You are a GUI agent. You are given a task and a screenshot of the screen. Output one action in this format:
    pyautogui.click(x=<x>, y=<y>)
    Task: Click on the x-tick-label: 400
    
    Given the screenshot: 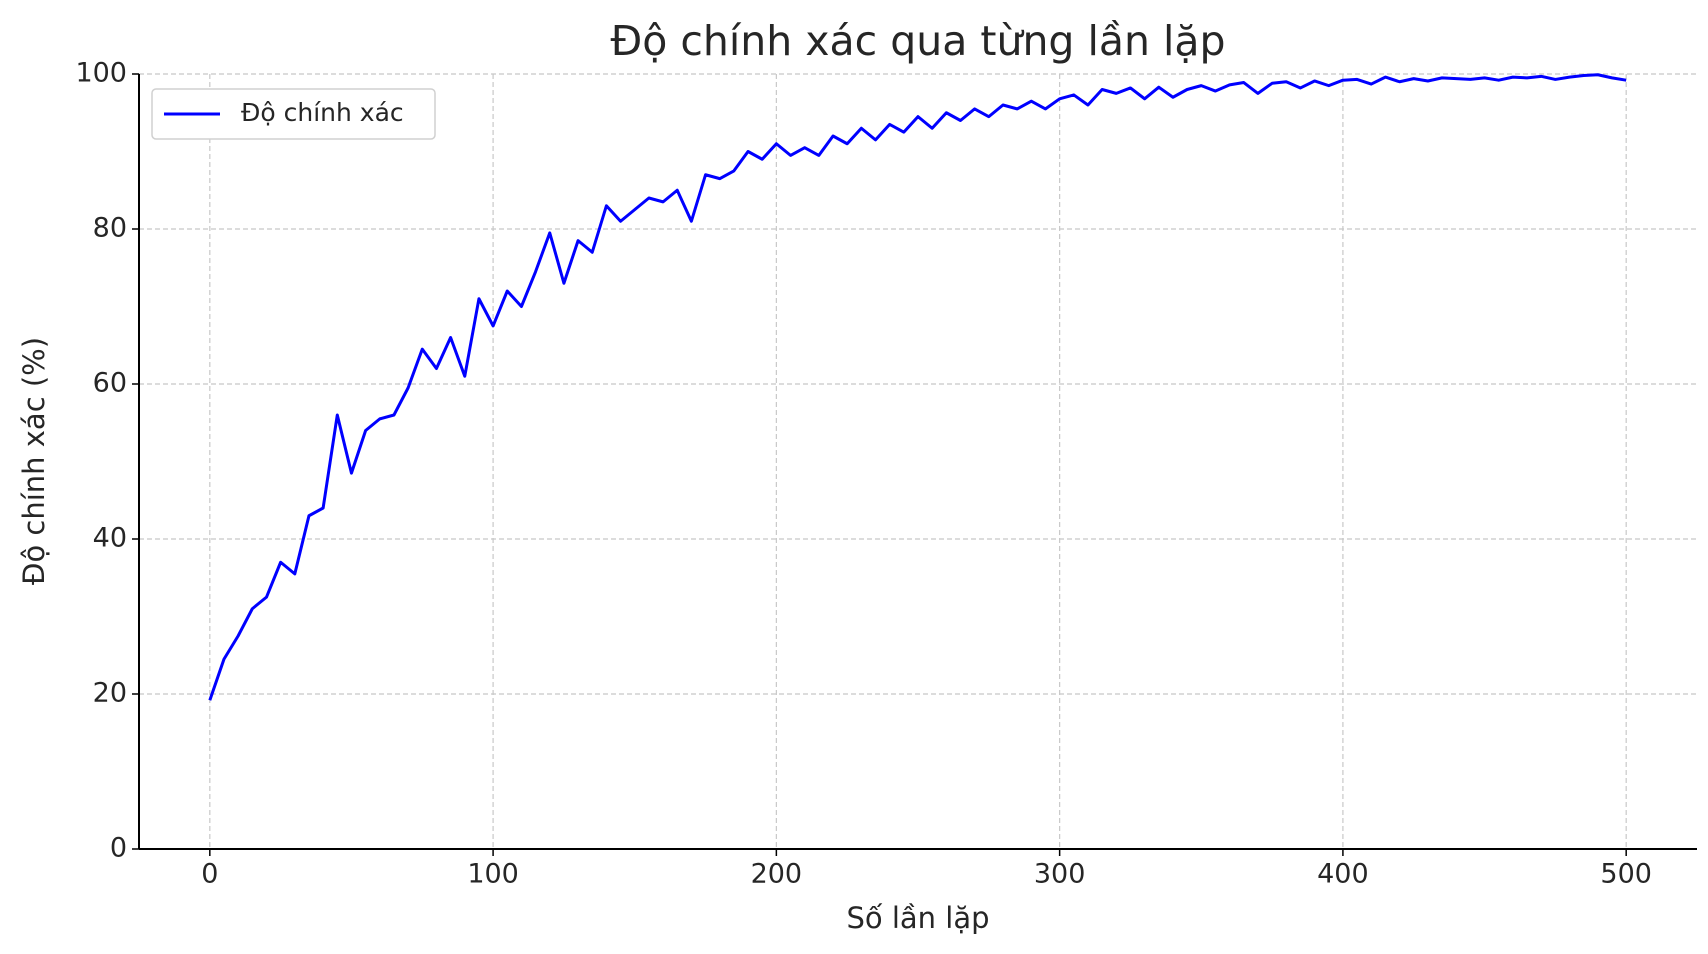 What is the action you would take?
    pyautogui.click(x=1343, y=874)
    